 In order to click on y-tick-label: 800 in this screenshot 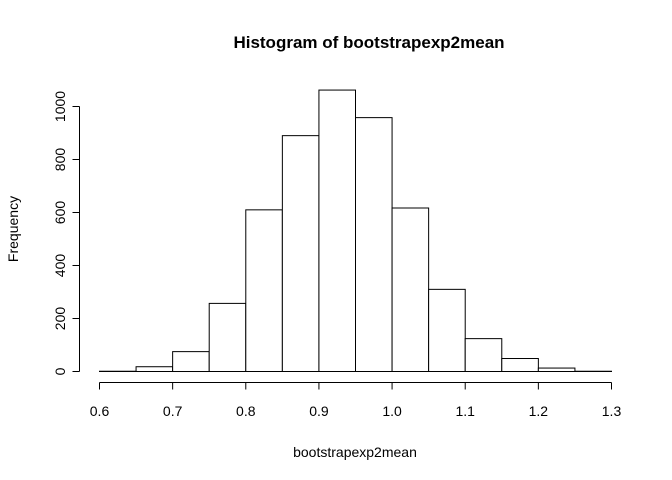, I will do `click(60, 160)`.